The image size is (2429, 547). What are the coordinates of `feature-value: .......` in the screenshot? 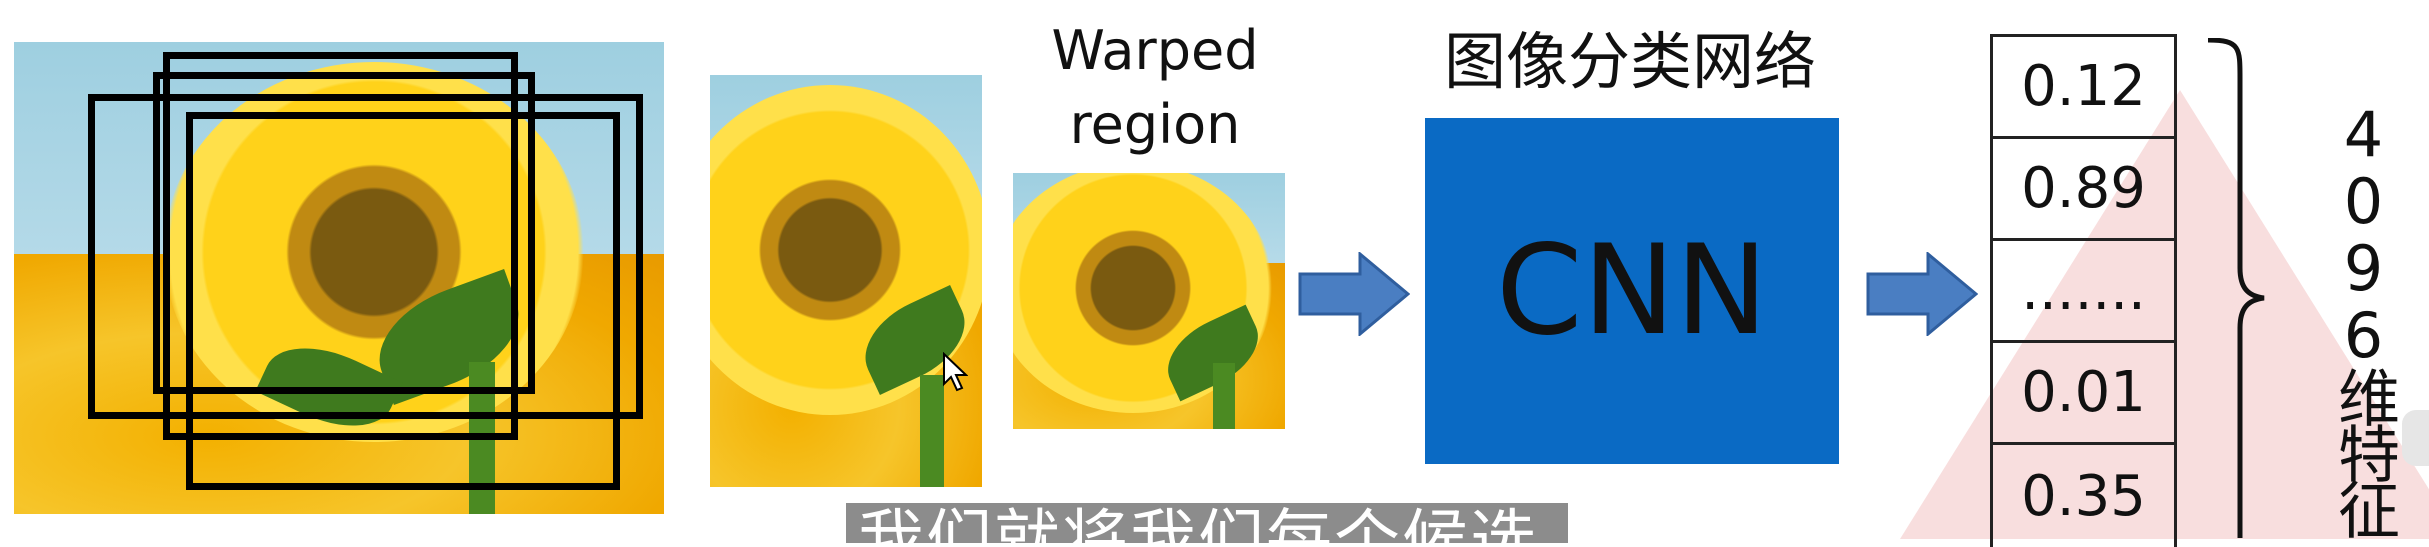 It's located at (2083, 292).